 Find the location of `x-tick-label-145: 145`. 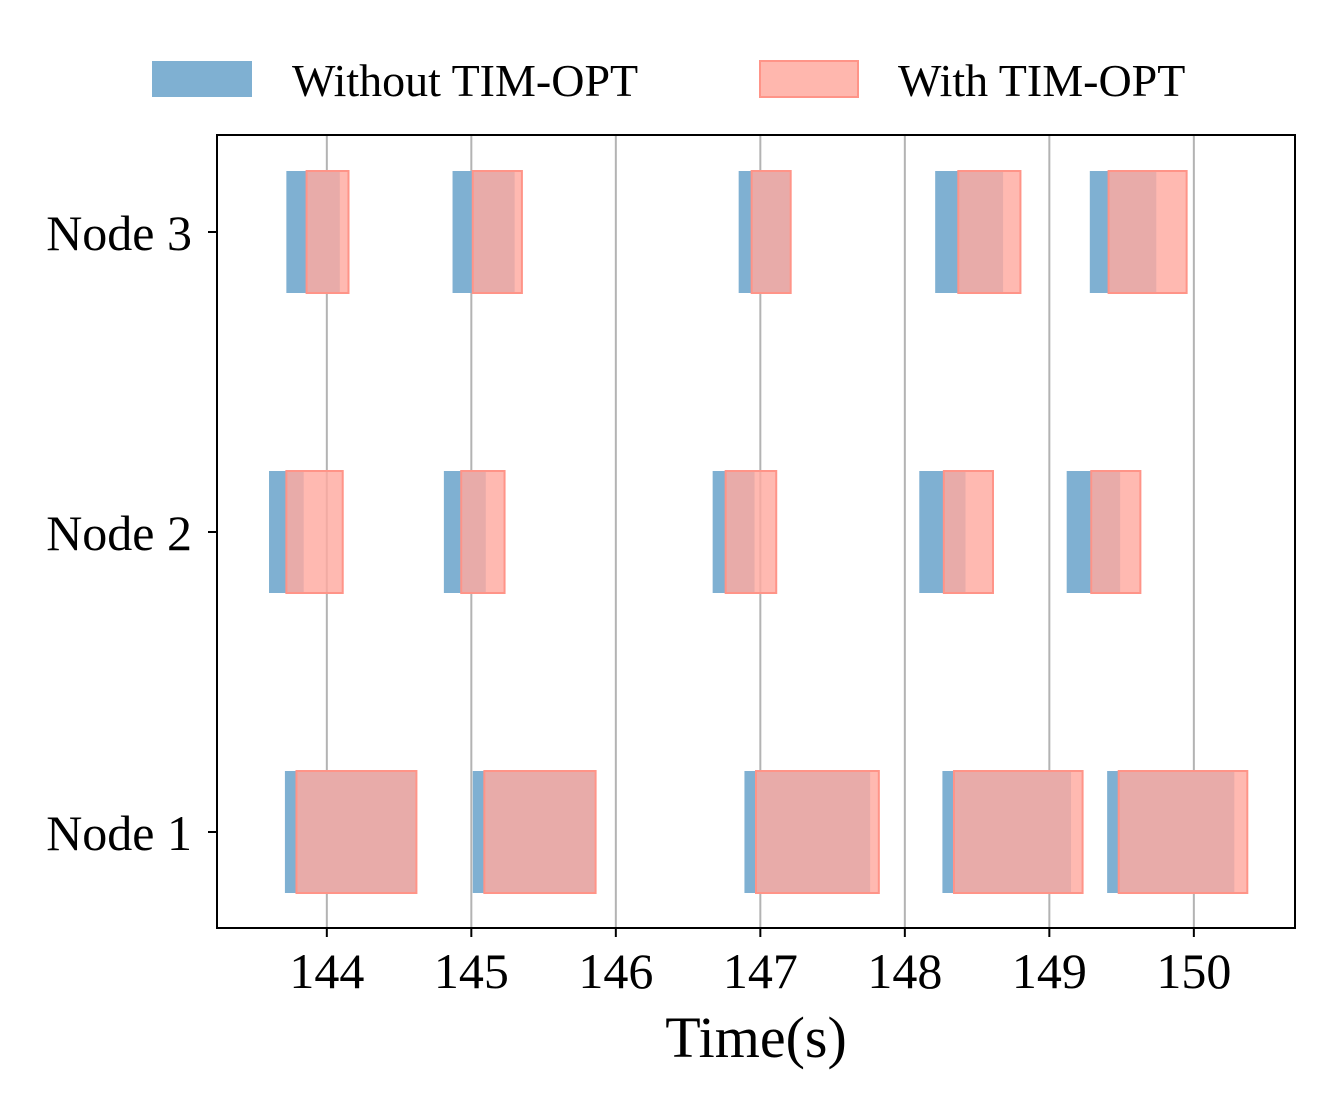

x-tick-label-145: 145 is located at coordinates (471, 971).